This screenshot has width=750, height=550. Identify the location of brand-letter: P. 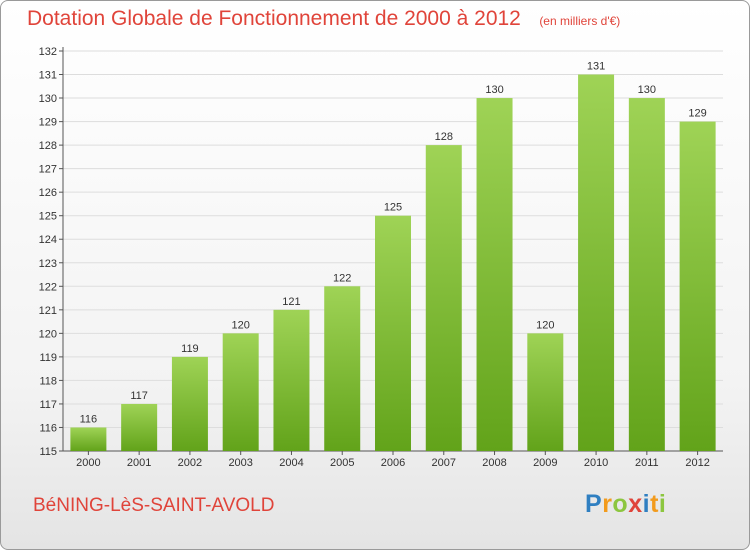
(594, 504).